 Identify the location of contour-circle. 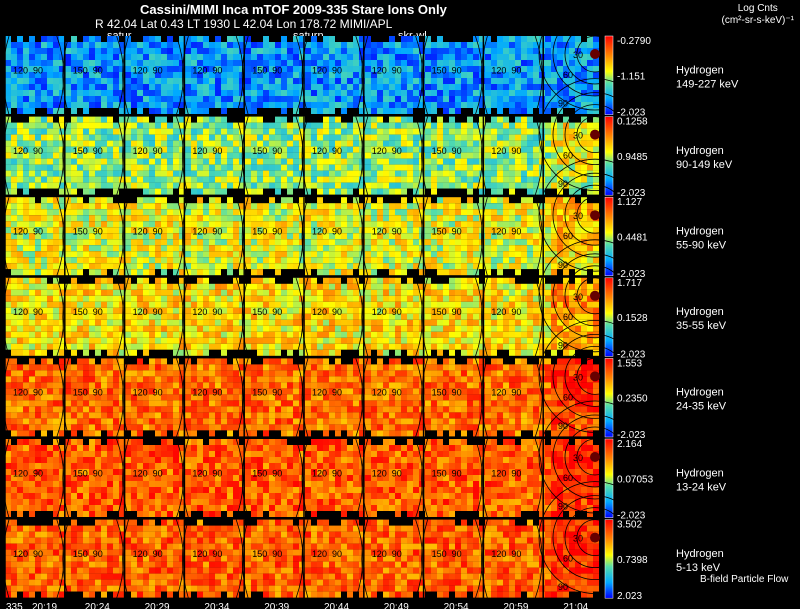
(595, 54).